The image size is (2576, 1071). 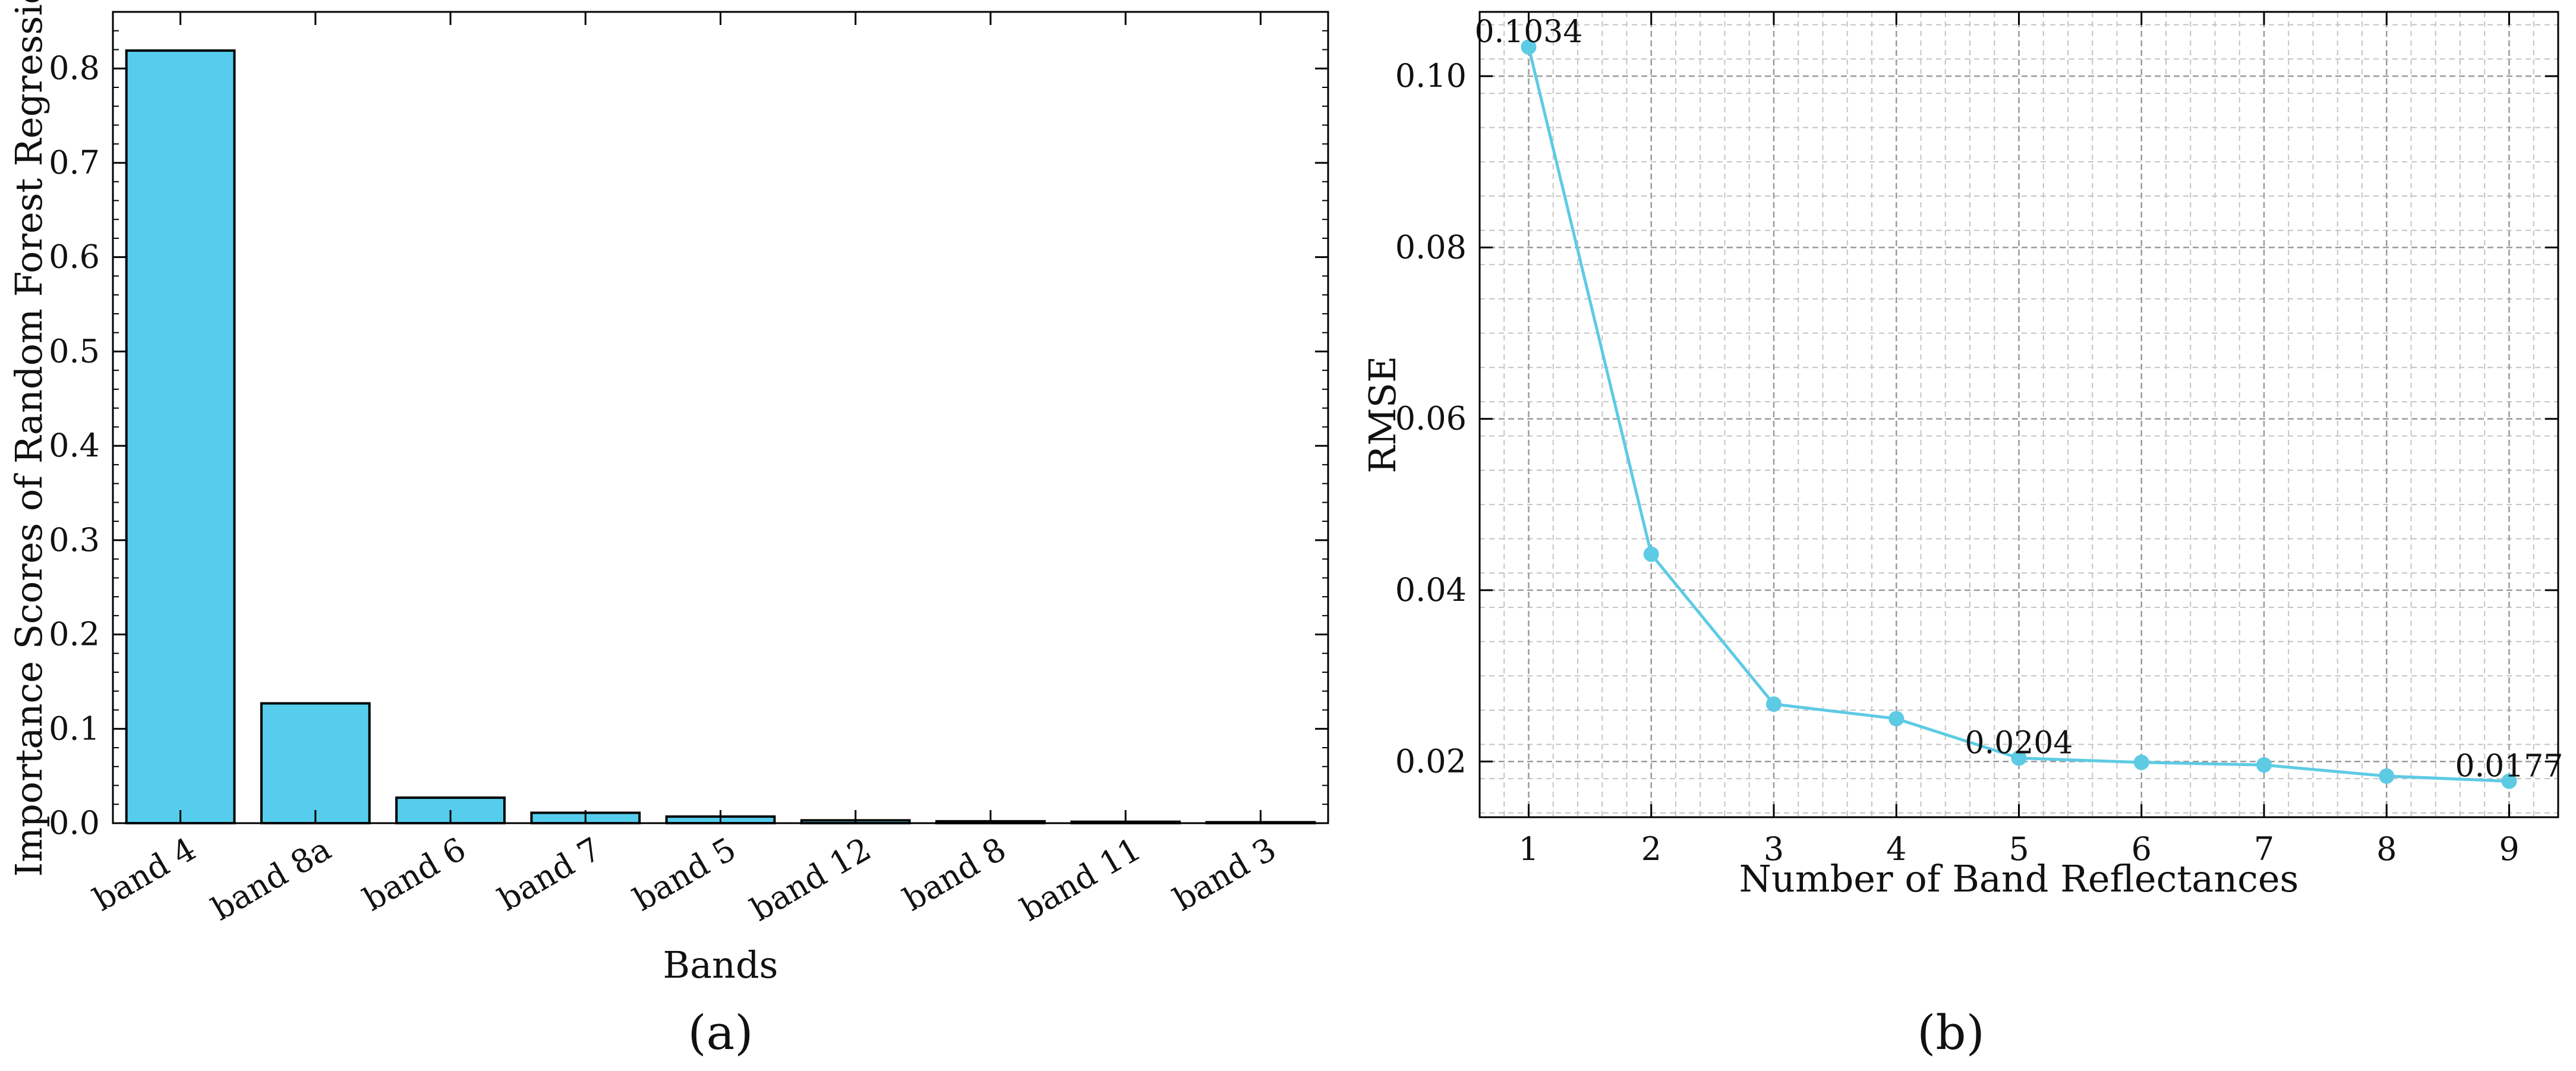 What do you see at coordinates (1529, 32) in the screenshot?
I see `data-label: 0.1034` at bounding box center [1529, 32].